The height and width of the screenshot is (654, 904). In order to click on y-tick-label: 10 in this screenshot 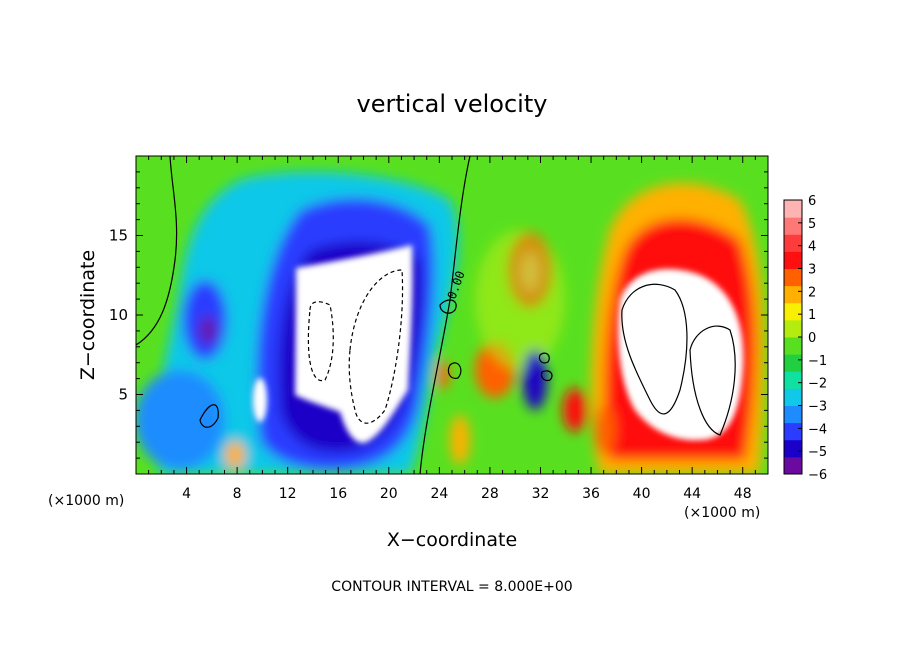, I will do `click(118, 315)`.